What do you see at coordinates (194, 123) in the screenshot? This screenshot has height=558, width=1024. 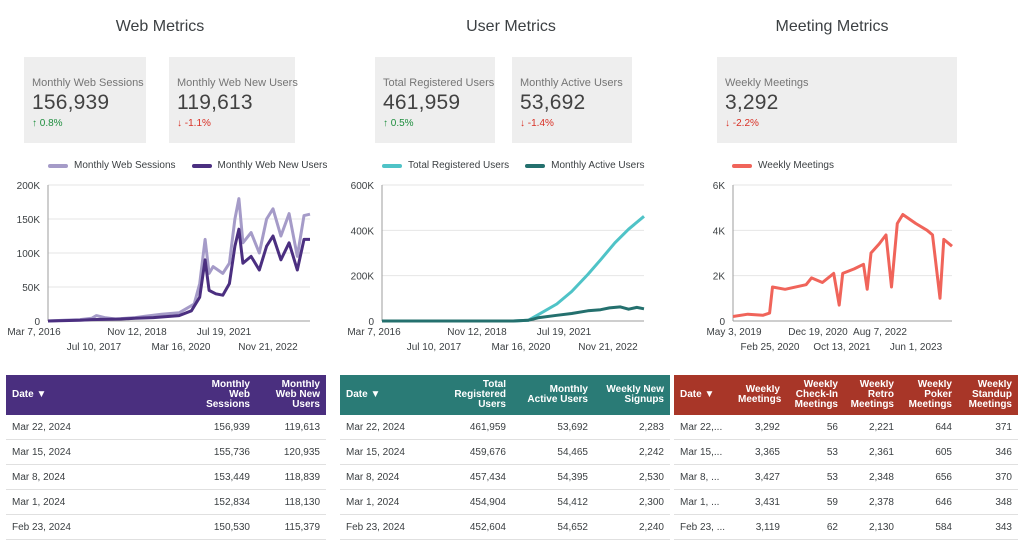 I see `scorecard-change: ↓ -1.1%` at bounding box center [194, 123].